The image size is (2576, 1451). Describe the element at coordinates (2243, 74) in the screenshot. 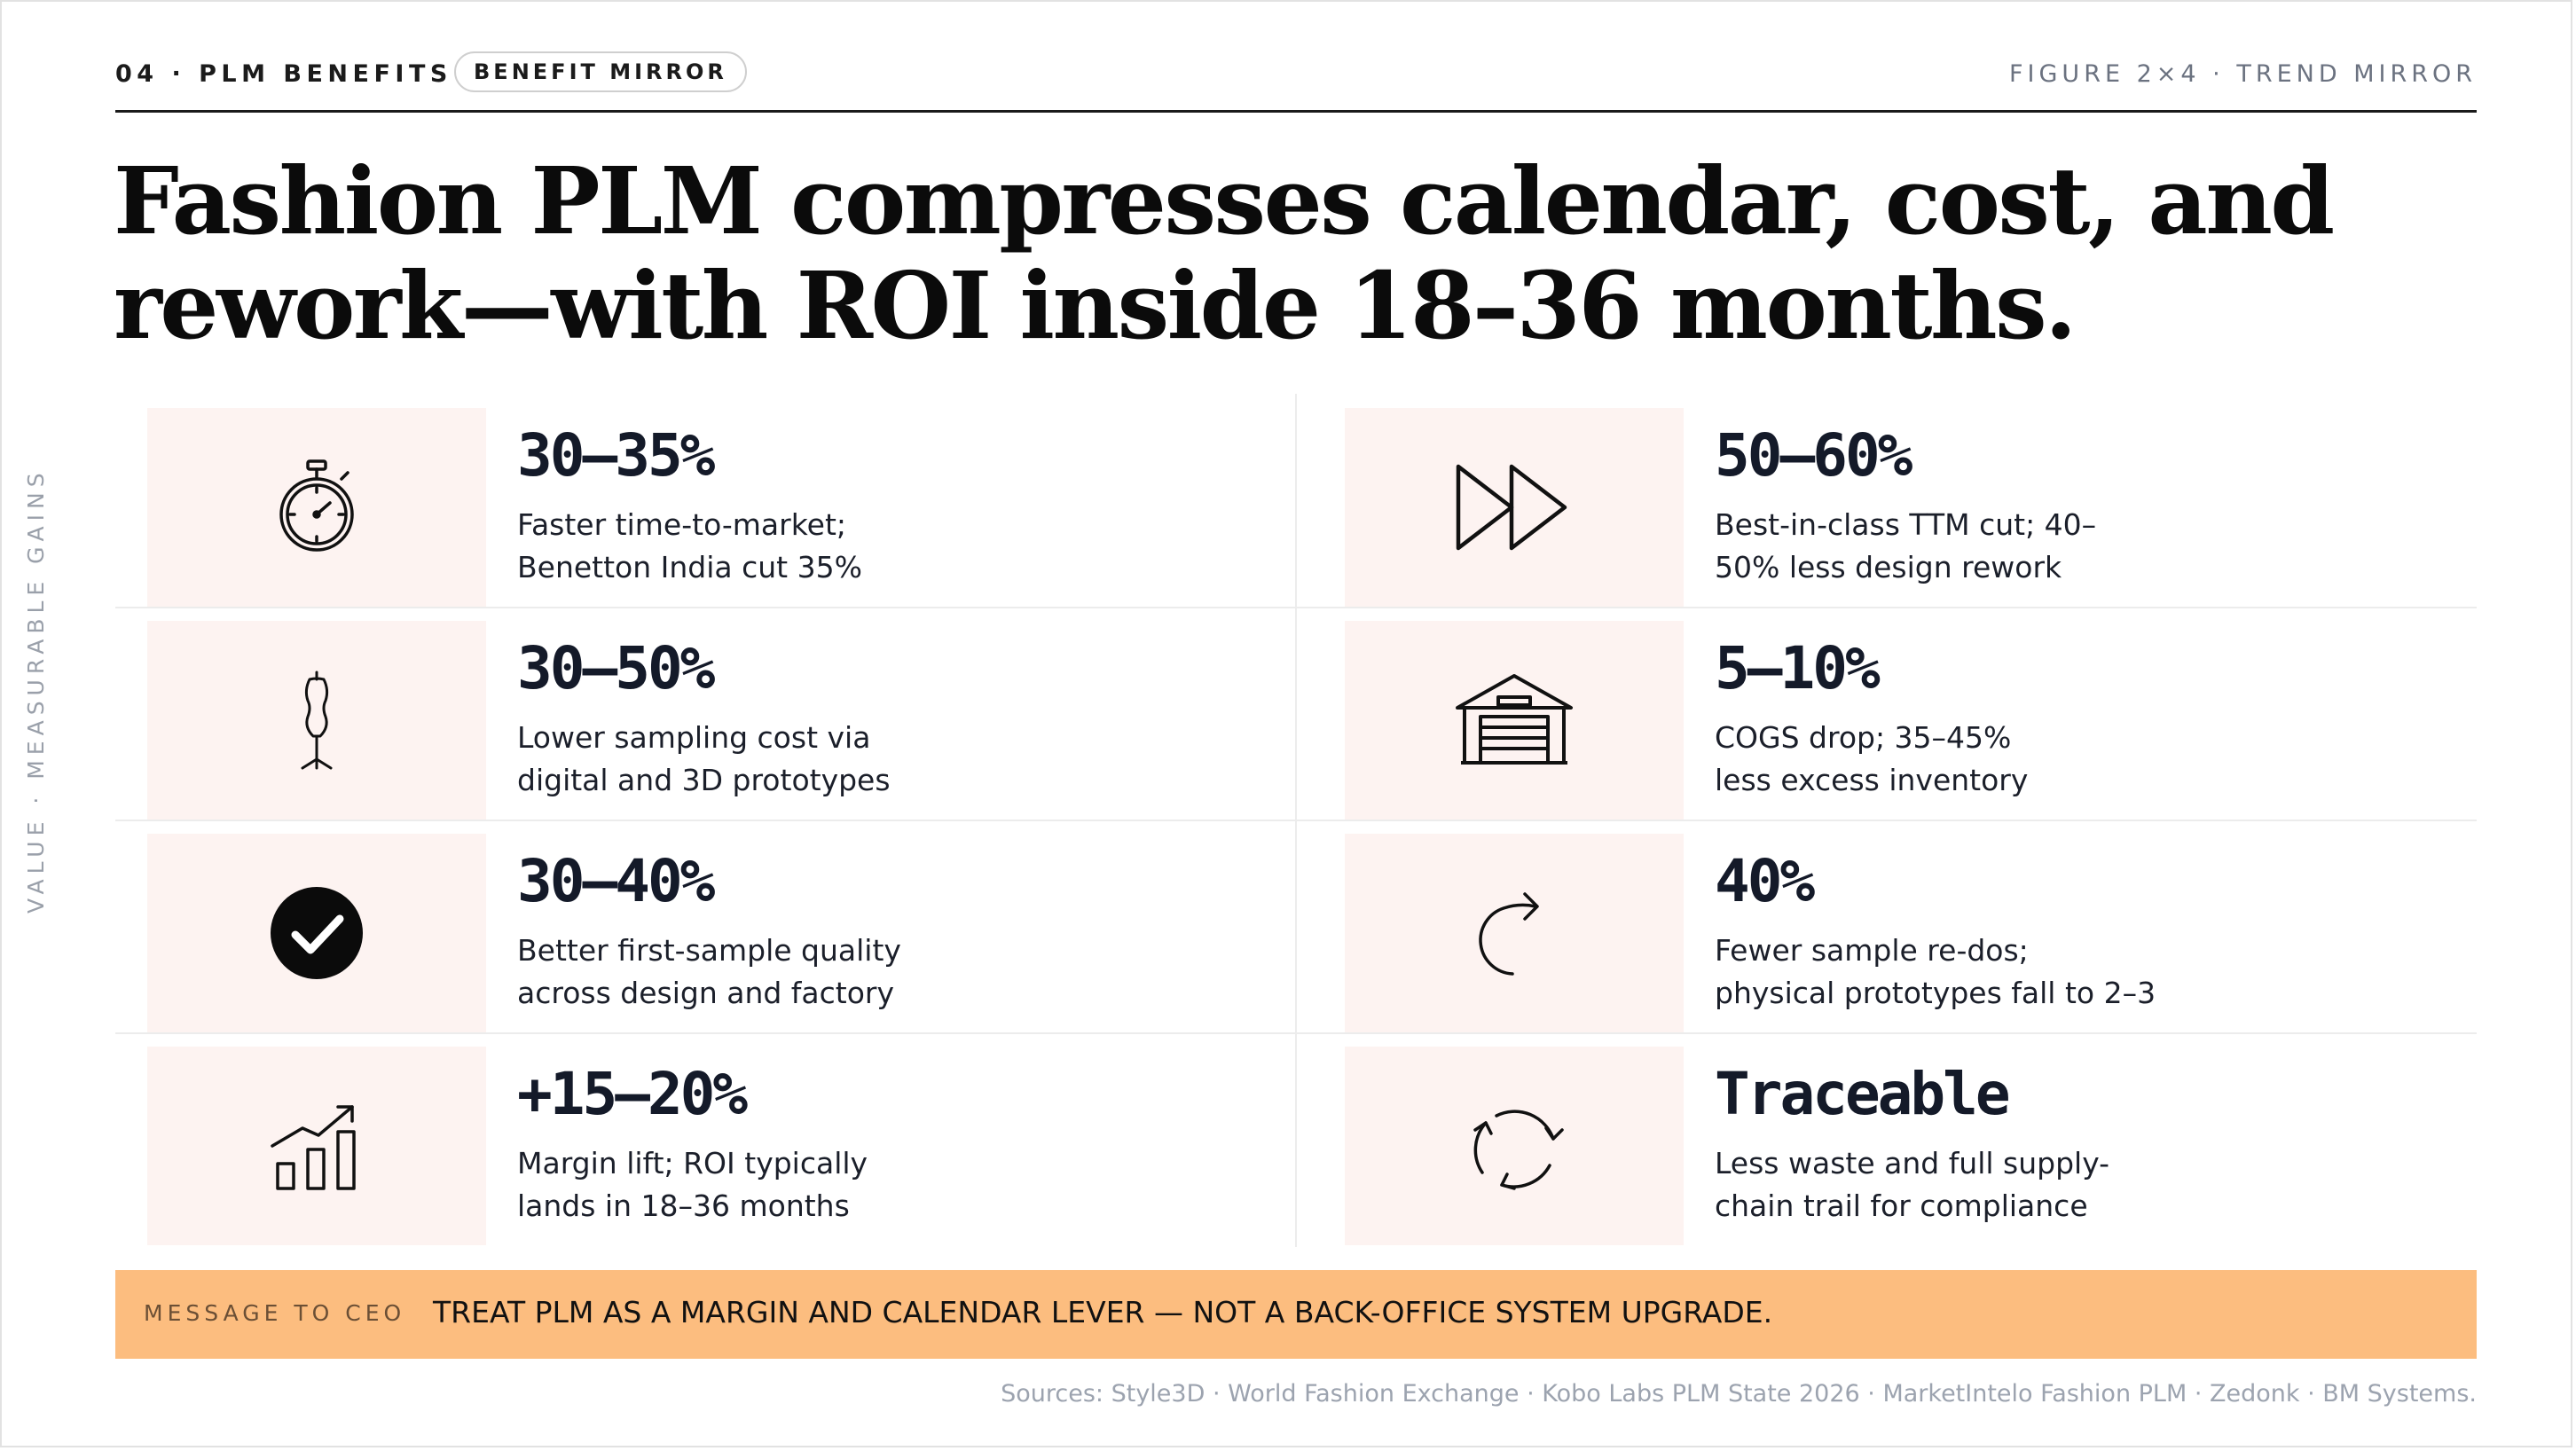

I see `figure-label: FIGURE 2×4 · TREND MIRROR` at that location.